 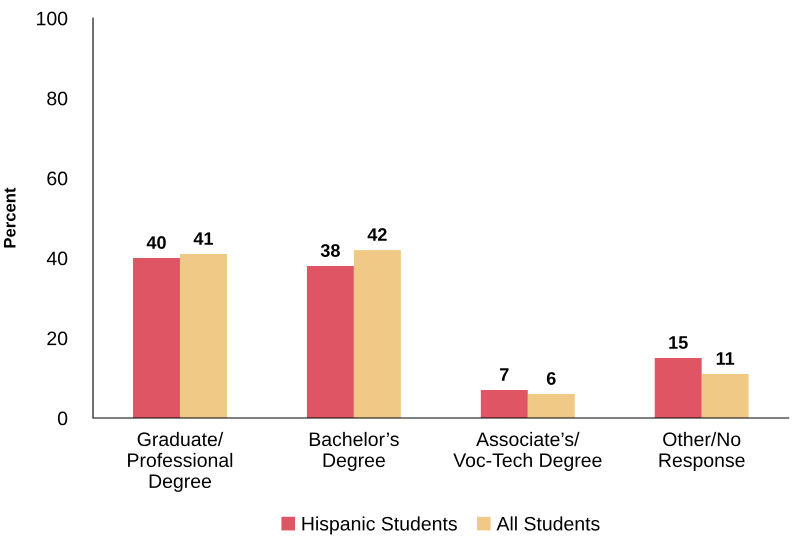 I want to click on y-tick-label: 80, so click(x=57, y=99).